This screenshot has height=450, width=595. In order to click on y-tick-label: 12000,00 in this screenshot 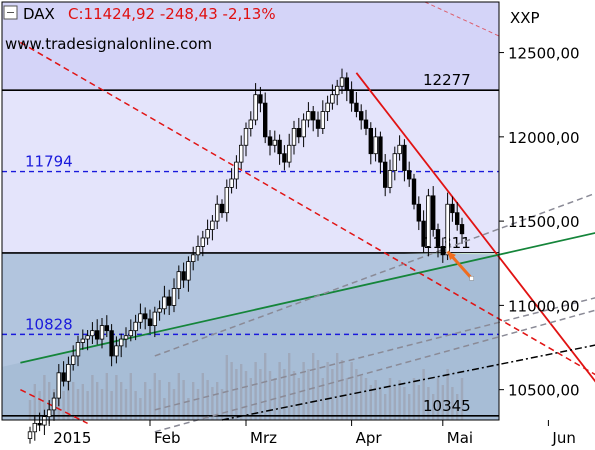, I will do `click(544, 138)`.